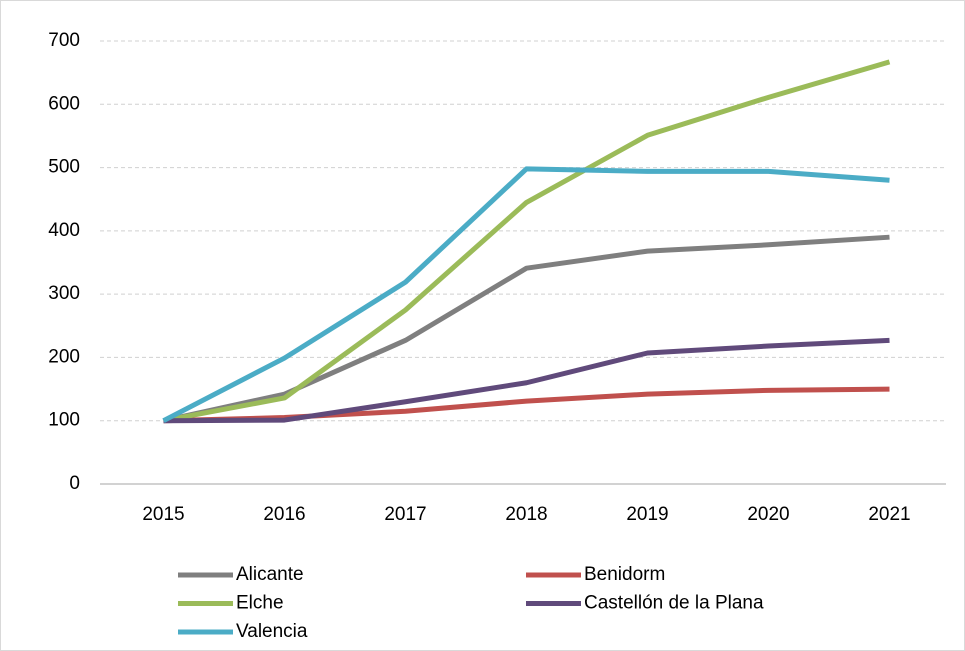 The image size is (965, 651). I want to click on legend-label: Benidorm, so click(624, 574).